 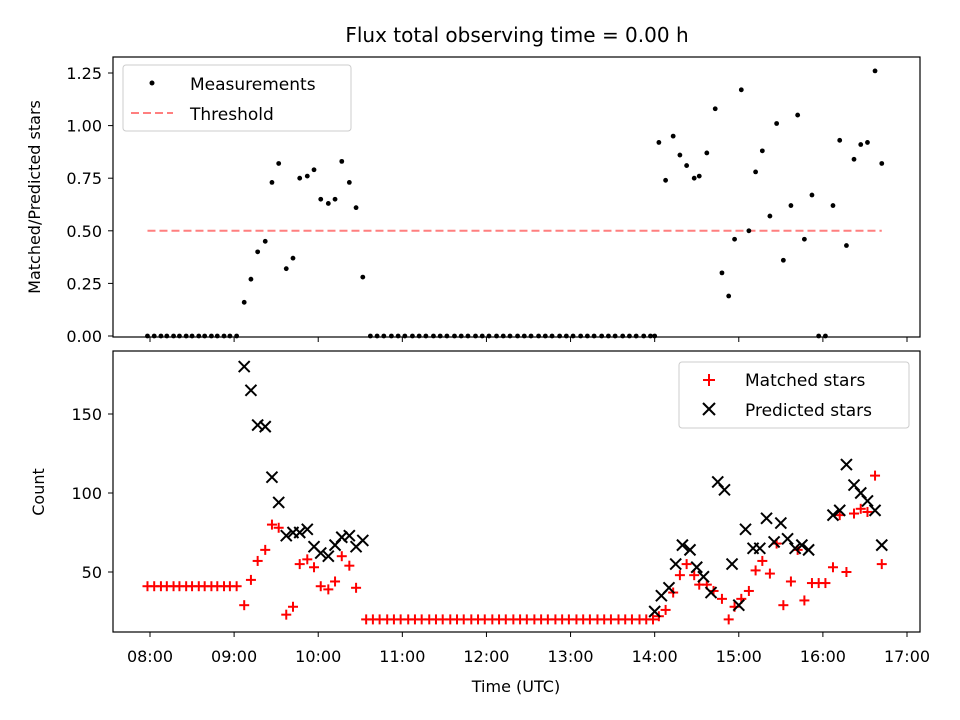 What do you see at coordinates (516, 35) in the screenshot?
I see `chart-title: Flux total observing time = 0.00 h` at bounding box center [516, 35].